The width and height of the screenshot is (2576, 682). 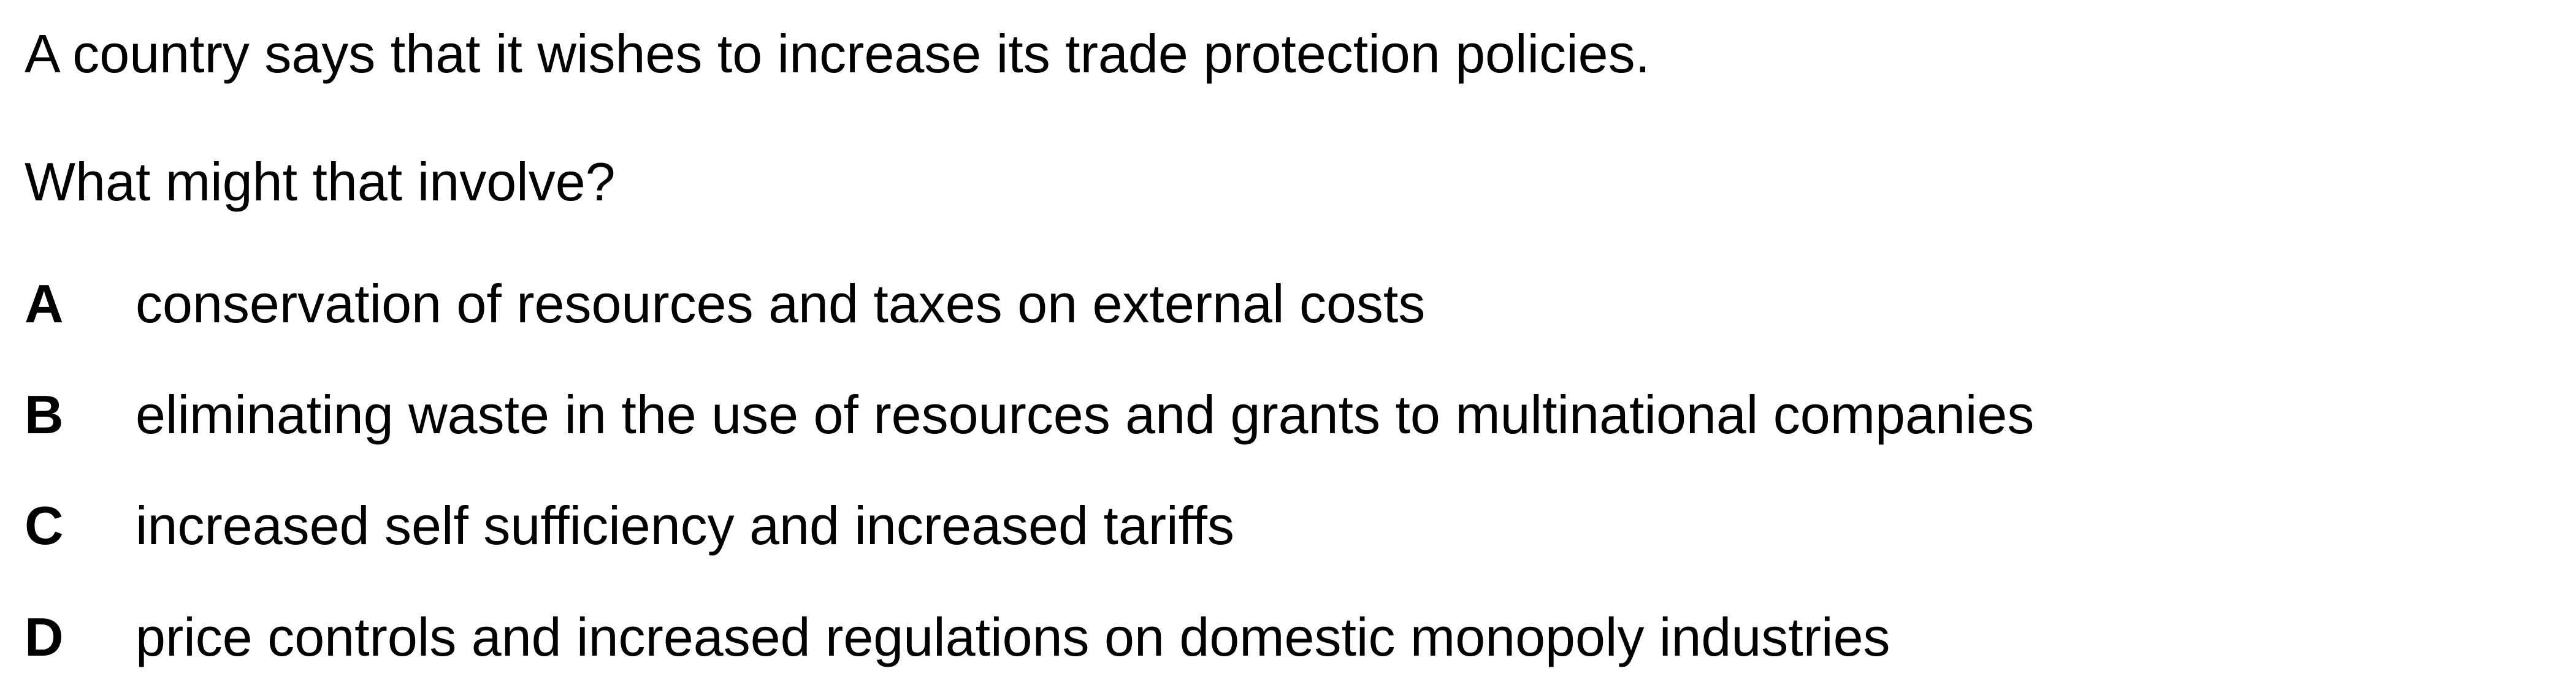 What do you see at coordinates (44, 303) in the screenshot?
I see `option-letter: A` at bounding box center [44, 303].